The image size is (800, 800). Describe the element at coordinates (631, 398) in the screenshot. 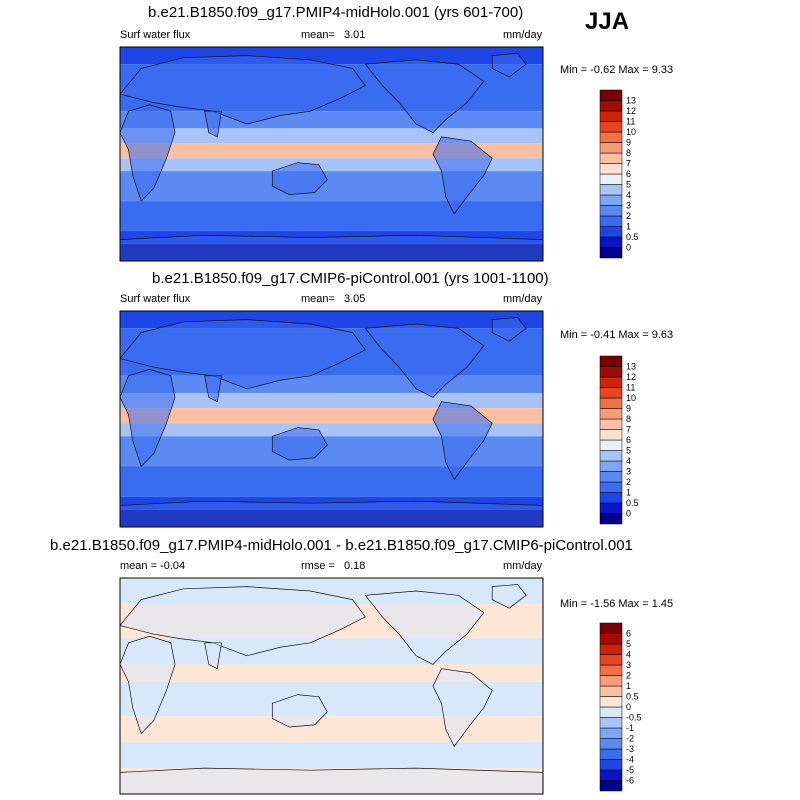

I see `colorbar-2-tick-label: 10` at that location.